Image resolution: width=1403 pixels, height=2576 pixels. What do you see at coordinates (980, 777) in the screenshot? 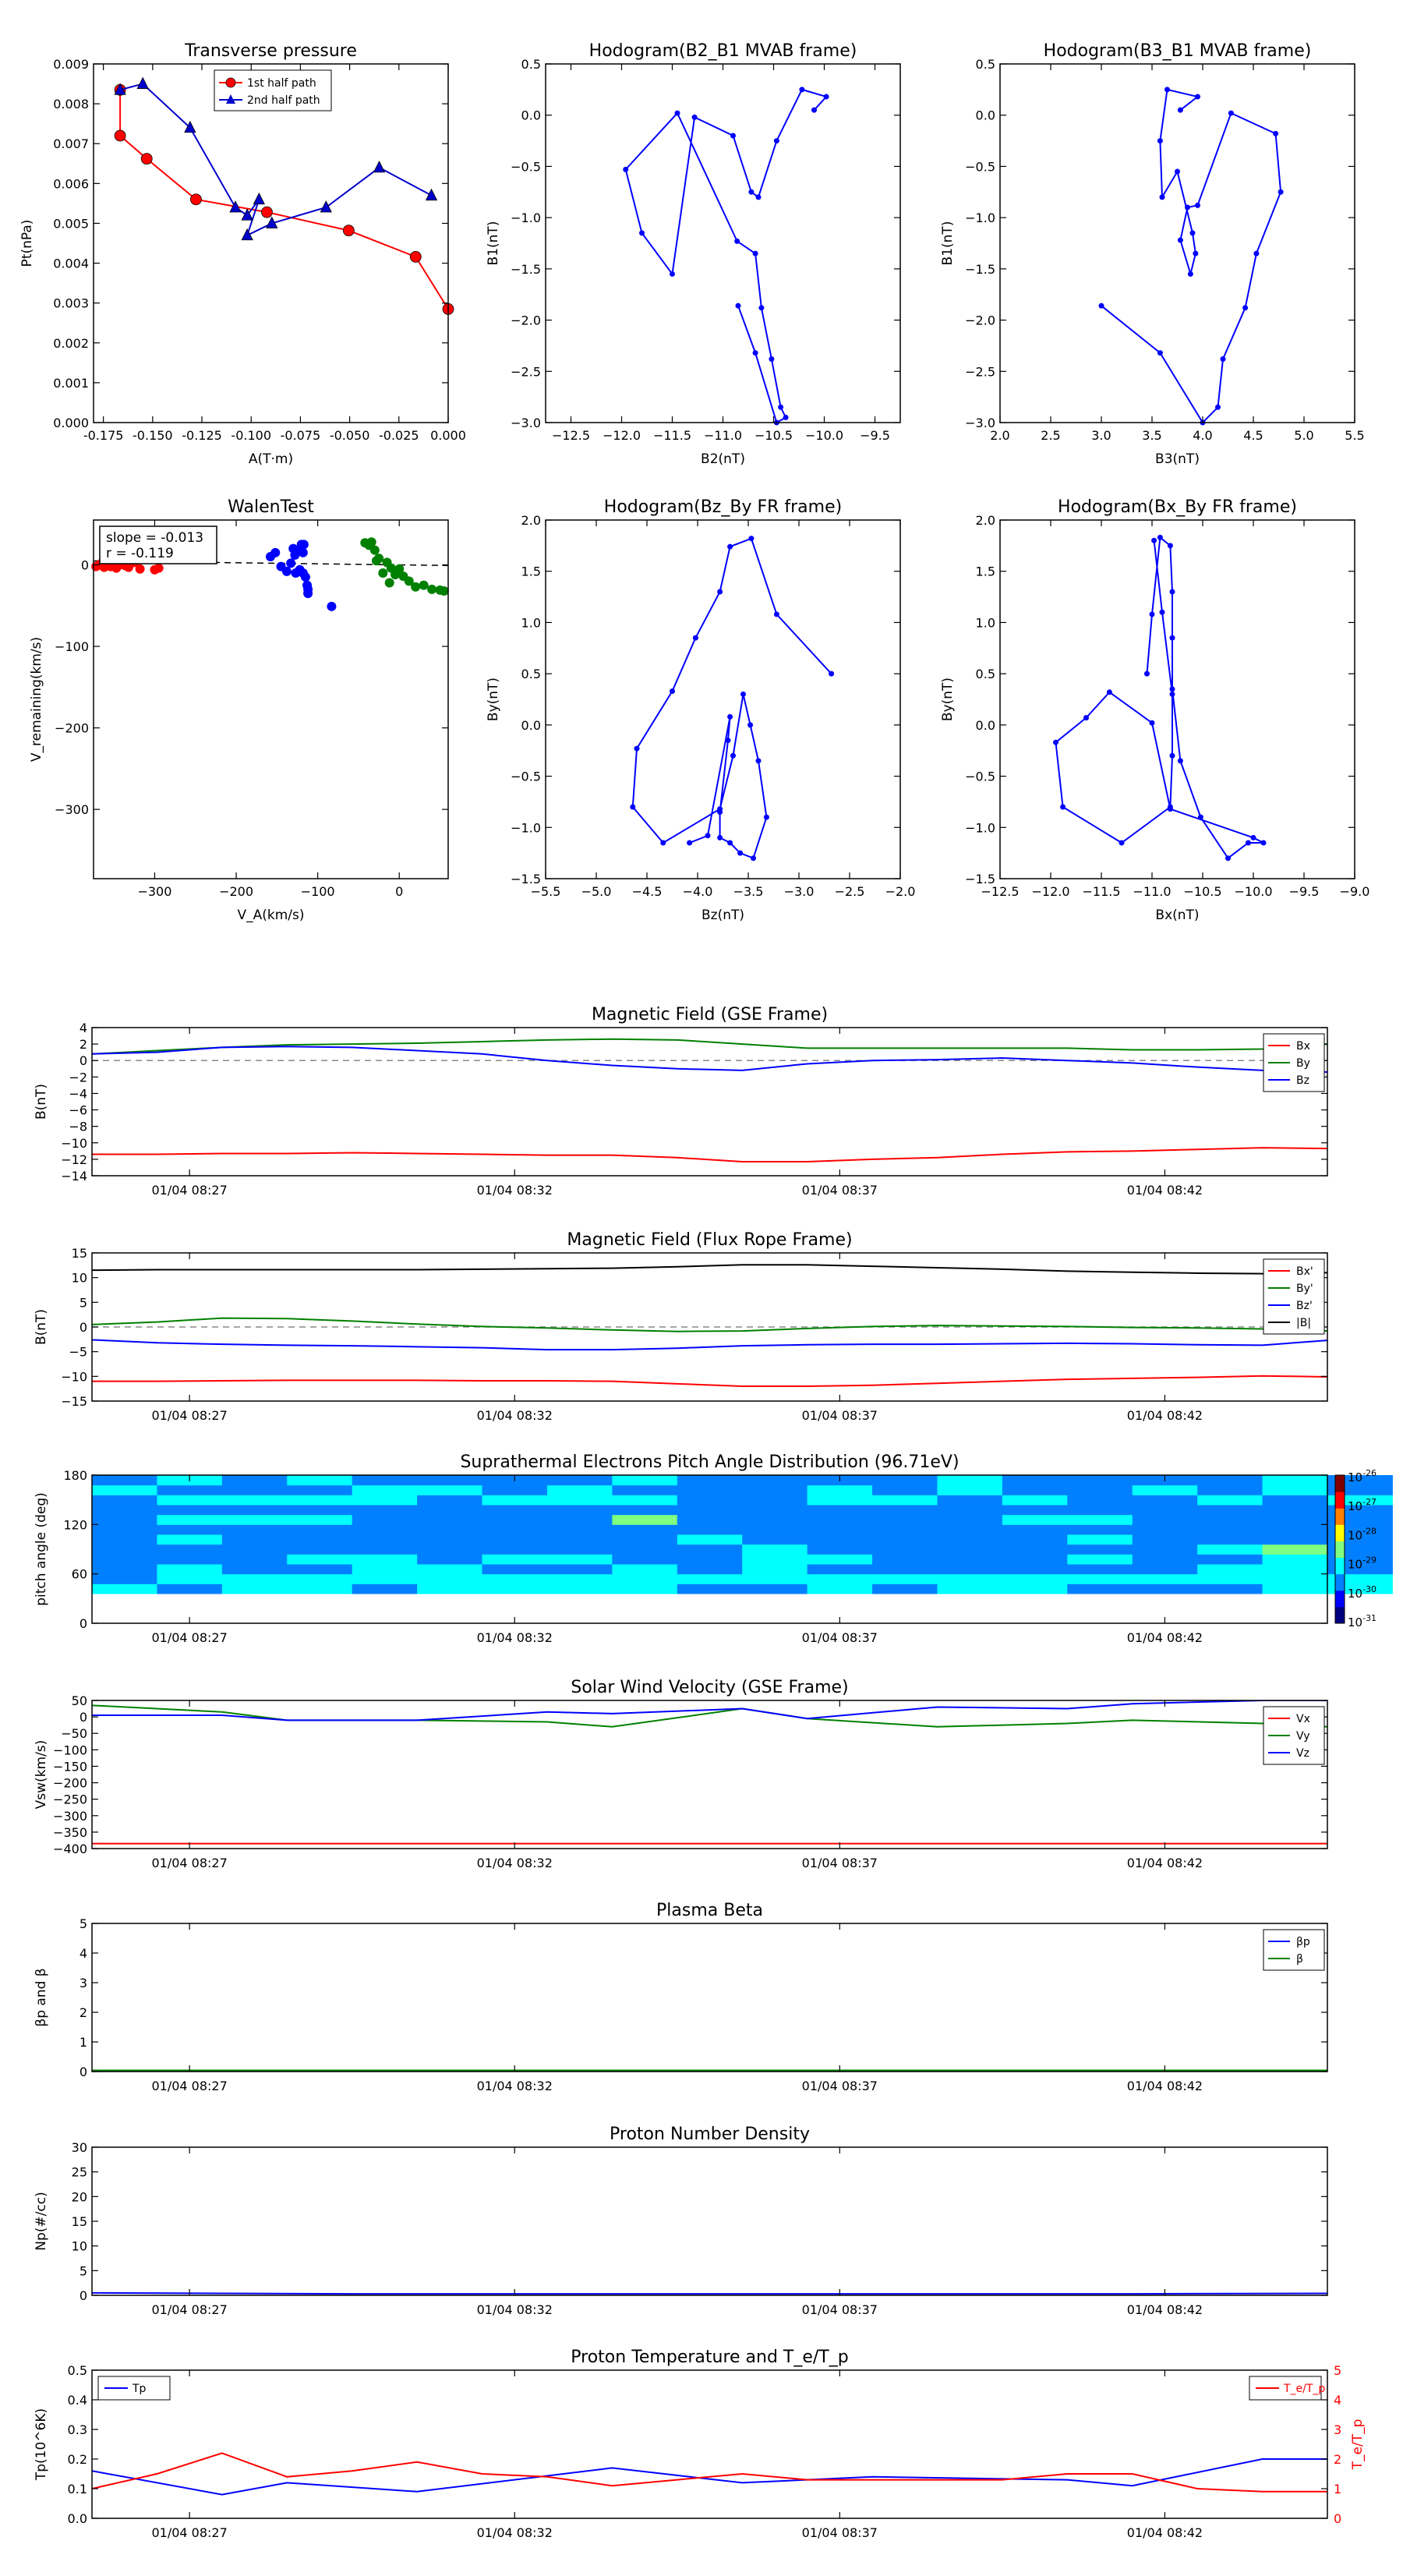
I see `y-tick-label: −0.5` at bounding box center [980, 777].